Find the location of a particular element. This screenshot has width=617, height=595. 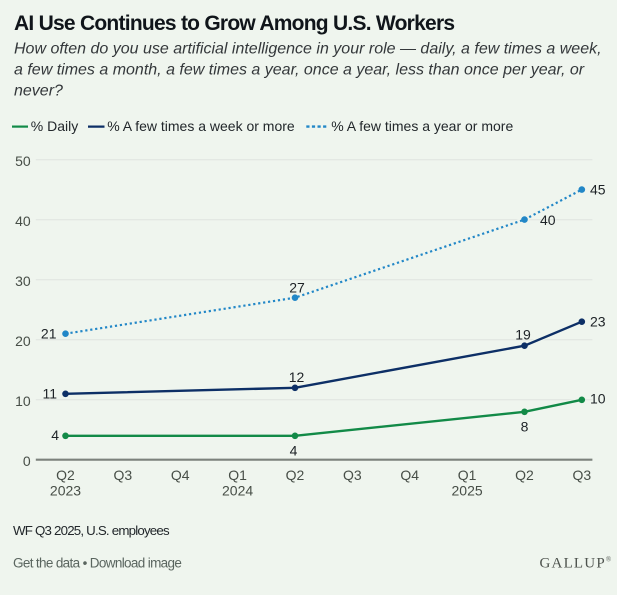

svg-text: % Daily is located at coordinates (54, 126).